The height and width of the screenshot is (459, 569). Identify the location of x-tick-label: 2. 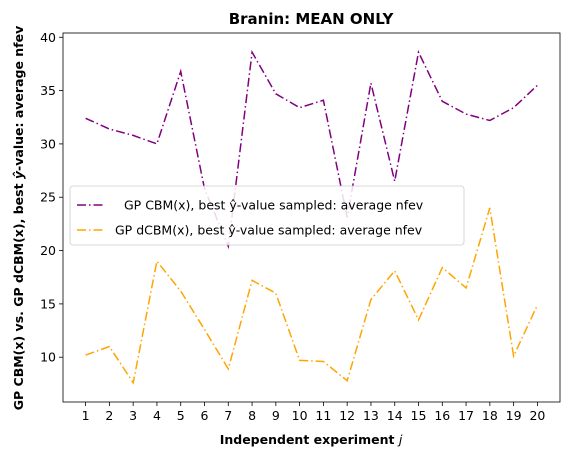
(109, 415).